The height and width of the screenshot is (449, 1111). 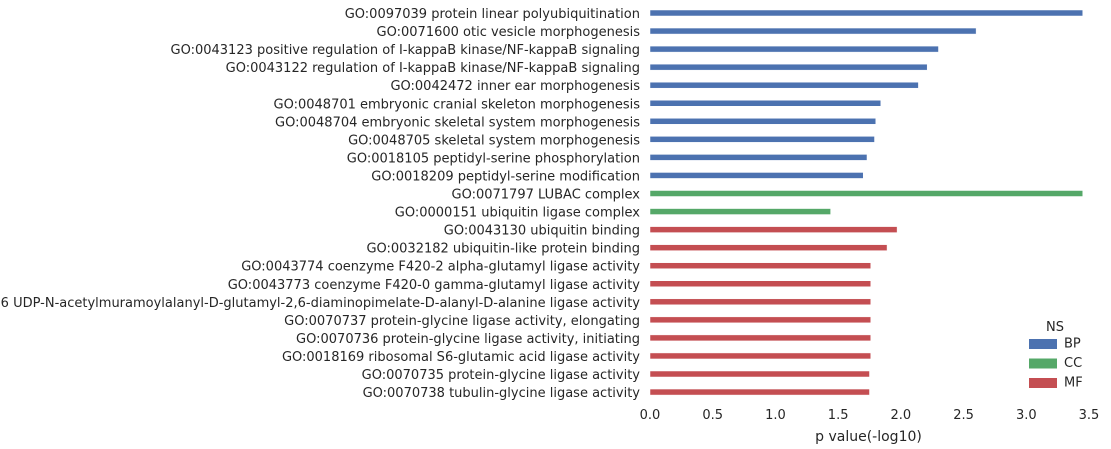 I want to click on x-tick-label: 1.0, so click(x=775, y=415).